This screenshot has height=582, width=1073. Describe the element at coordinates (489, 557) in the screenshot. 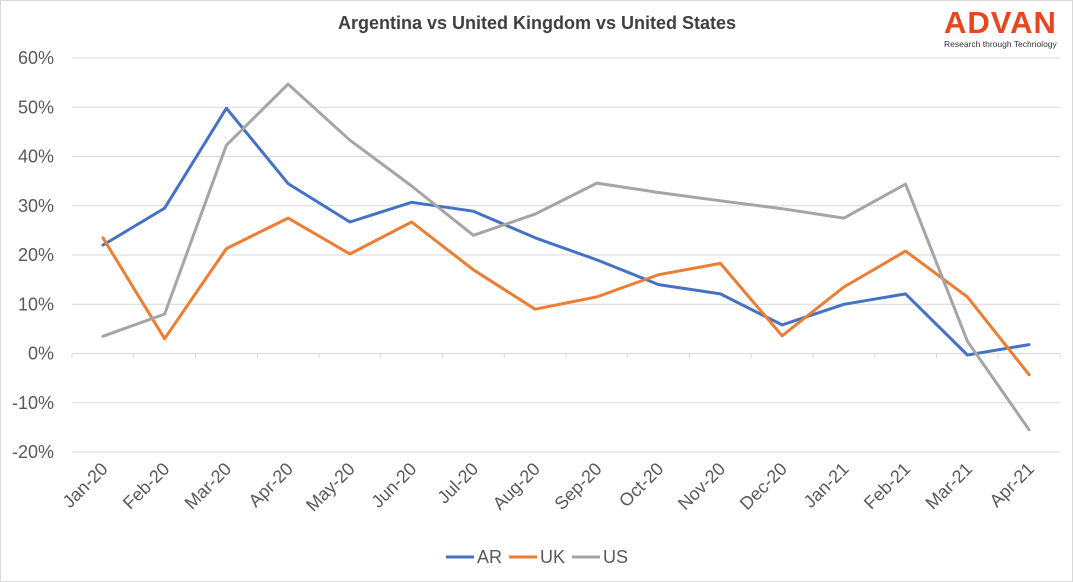

I see `legend-label-ar: AR` at that location.